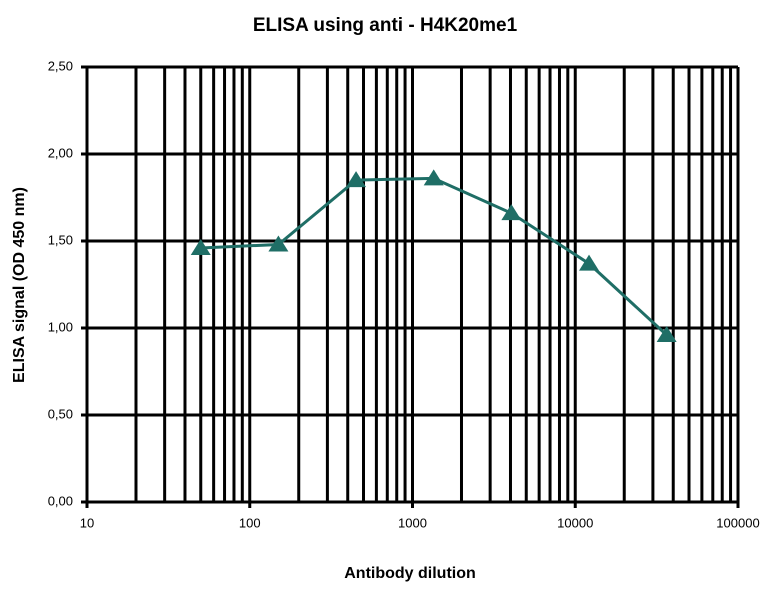  I want to click on y-tick-label: 2,50, so click(60, 65).